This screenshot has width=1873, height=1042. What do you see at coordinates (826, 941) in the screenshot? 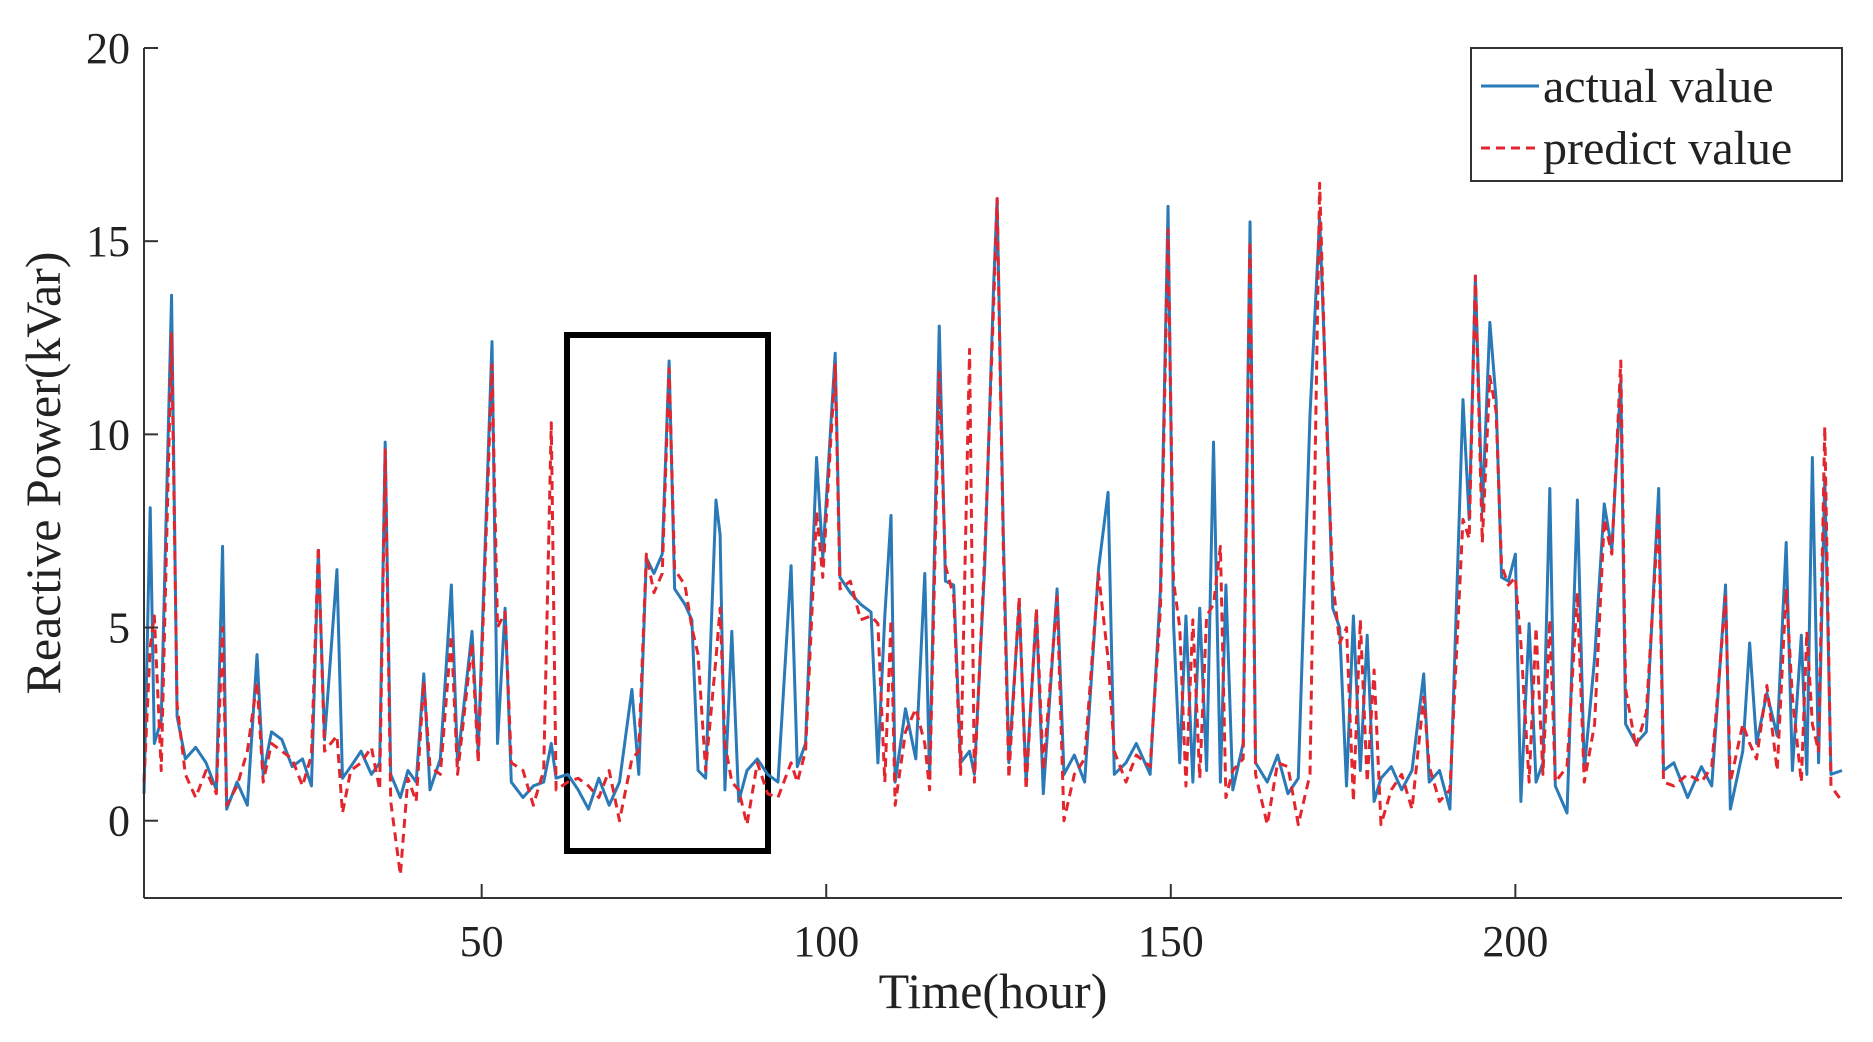
I see `x-tick-label: 100` at bounding box center [826, 941].